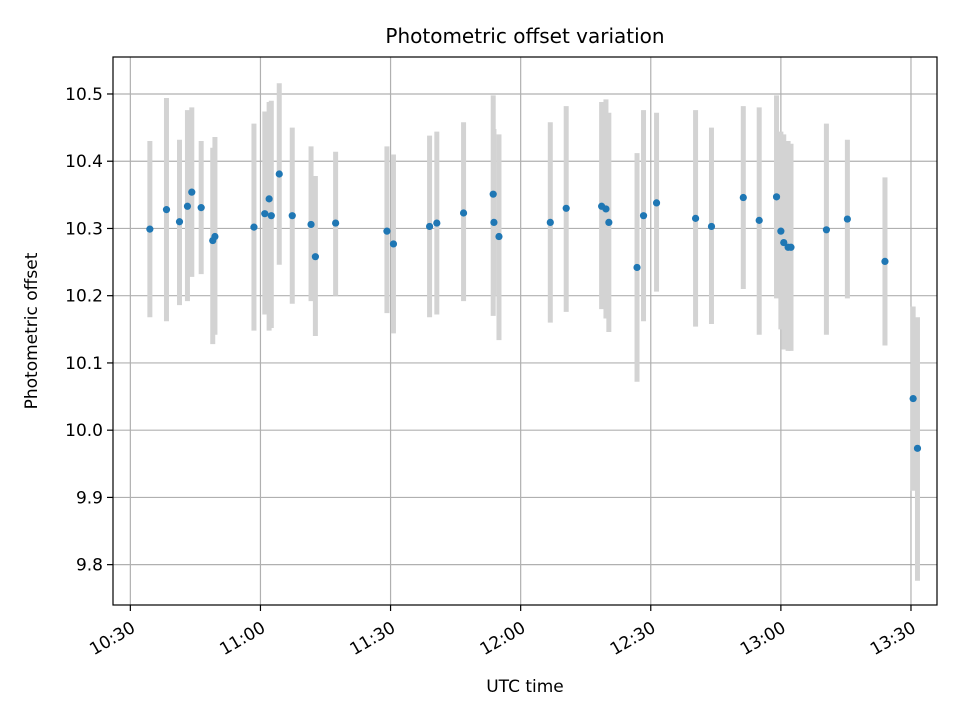 The height and width of the screenshot is (720, 960). What do you see at coordinates (633, 639) in the screenshot?
I see `x-tick-label: 12:30` at bounding box center [633, 639].